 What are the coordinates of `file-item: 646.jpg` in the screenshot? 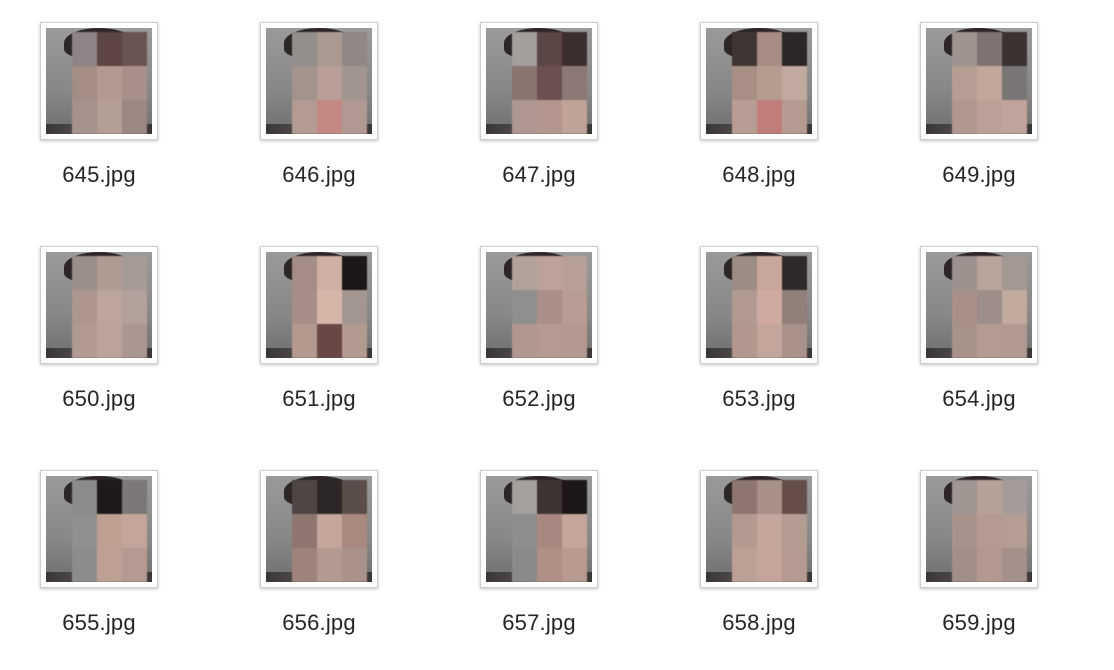 It's located at (330, 122).